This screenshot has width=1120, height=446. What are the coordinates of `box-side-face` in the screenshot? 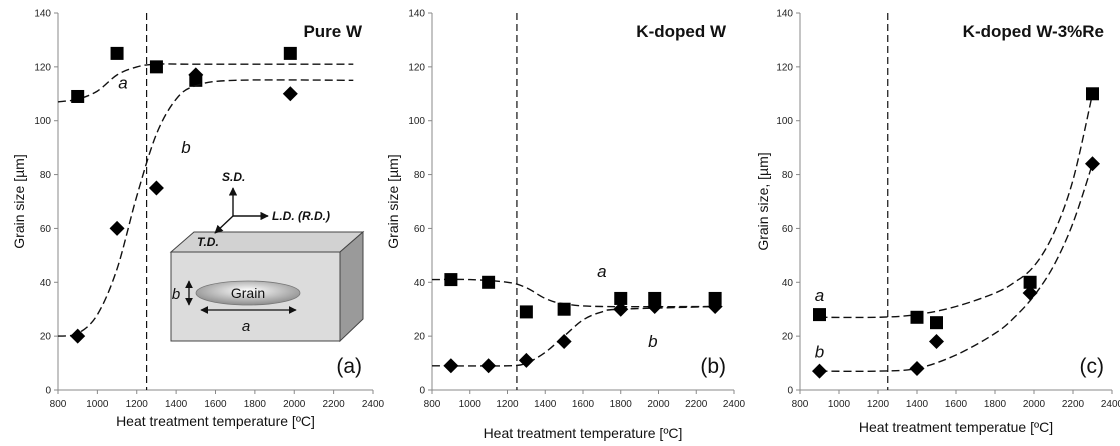 It's located at (351, 286).